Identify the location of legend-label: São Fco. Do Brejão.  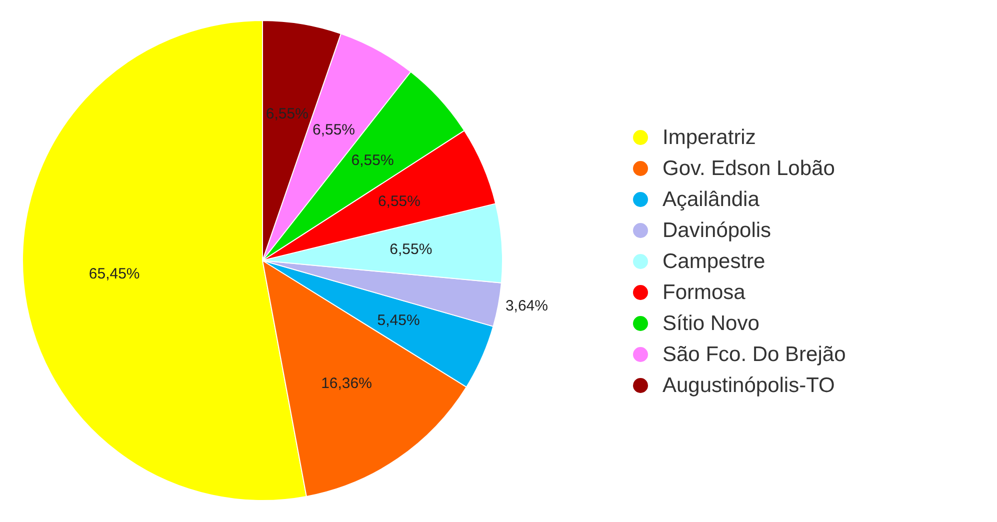
(754, 354).